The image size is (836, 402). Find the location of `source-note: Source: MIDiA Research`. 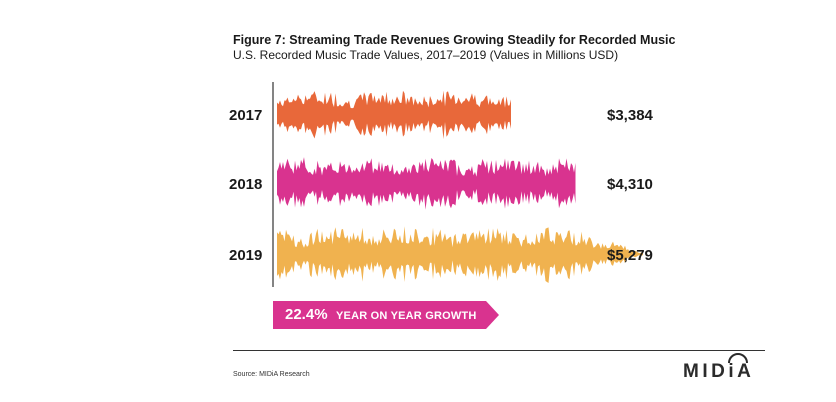

source-note: Source: MIDiA Research is located at coordinates (271, 374).